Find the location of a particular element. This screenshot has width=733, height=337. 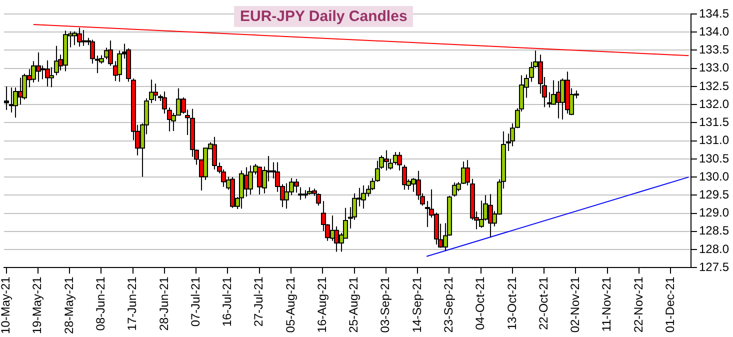

x-tick-label: 16-Aug-21 is located at coordinates (321, 304).